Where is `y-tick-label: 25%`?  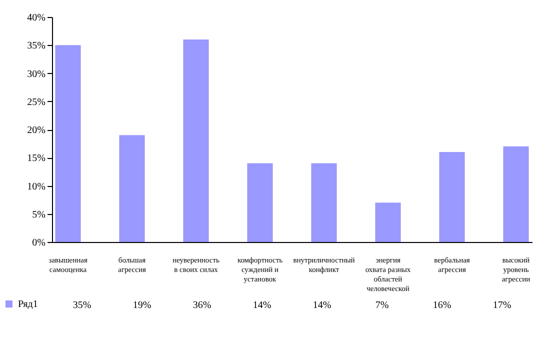
y-tick-label: 25% is located at coordinates (36, 102).